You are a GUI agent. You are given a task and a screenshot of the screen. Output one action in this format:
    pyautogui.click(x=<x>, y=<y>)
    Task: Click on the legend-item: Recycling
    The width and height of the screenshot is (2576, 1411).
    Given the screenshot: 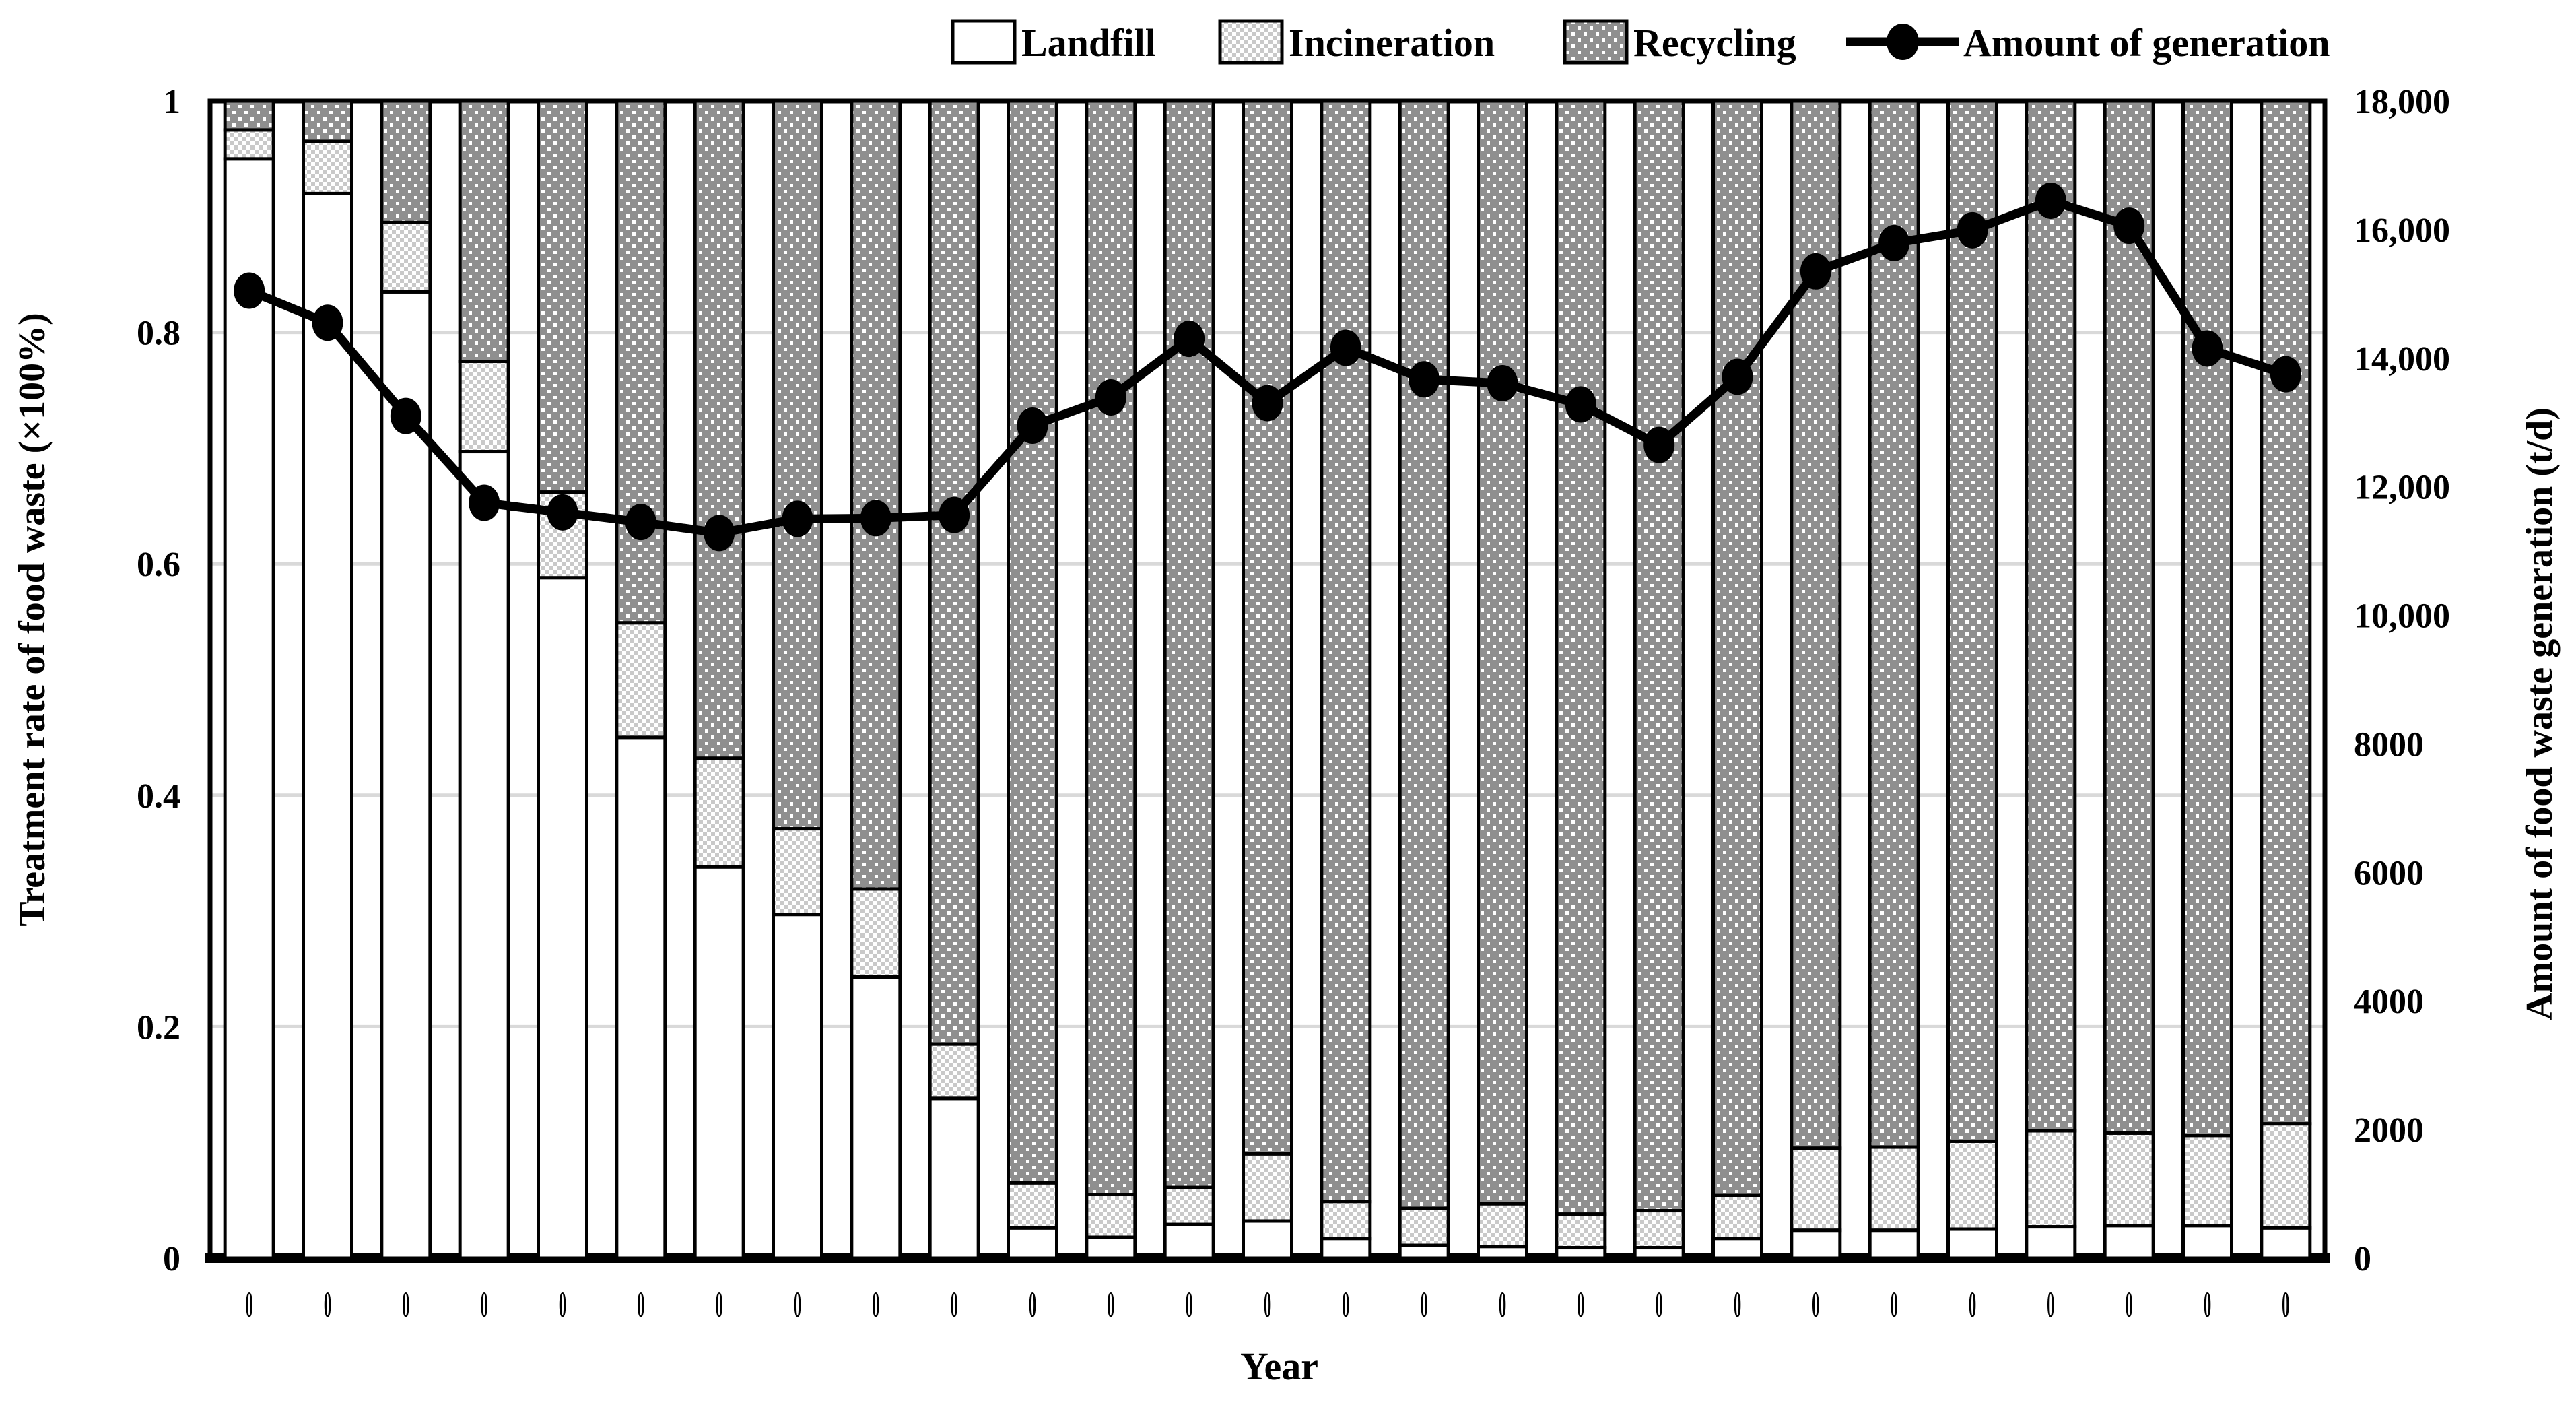 What is the action you would take?
    pyautogui.click(x=1680, y=42)
    